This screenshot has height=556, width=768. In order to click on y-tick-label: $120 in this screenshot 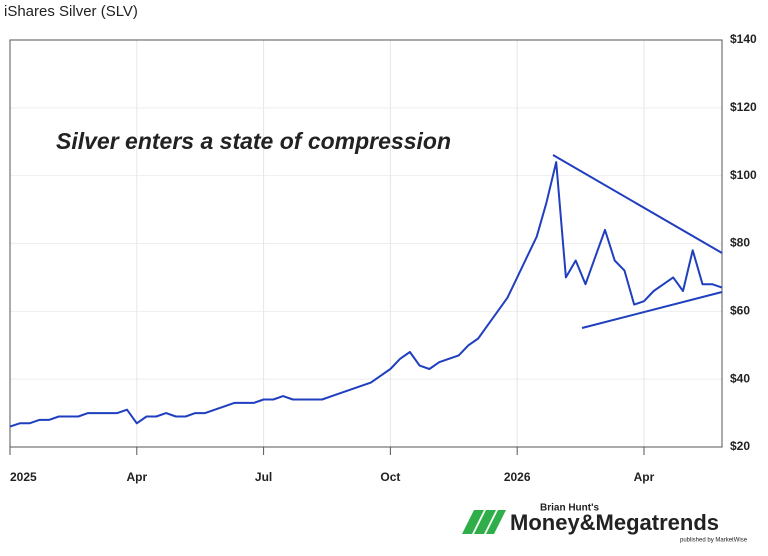, I will do `click(743, 107)`.